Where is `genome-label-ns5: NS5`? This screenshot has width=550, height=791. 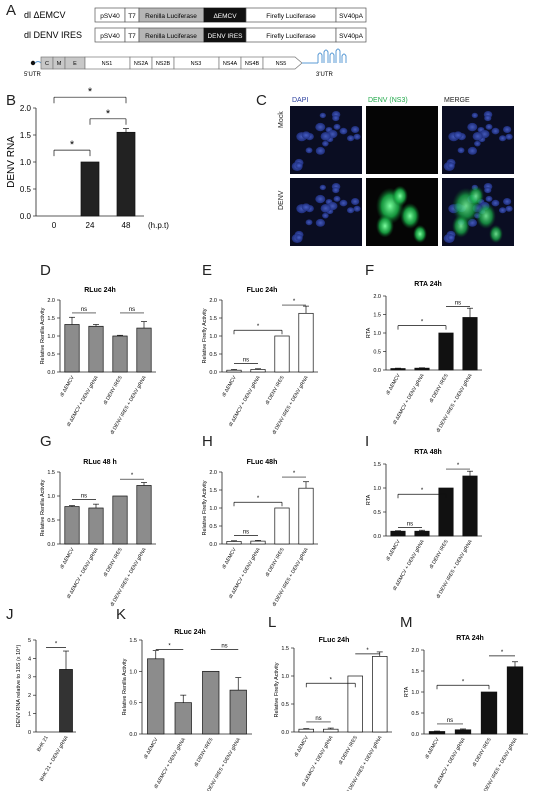 genome-label-ns5: NS5 is located at coordinates (281, 64).